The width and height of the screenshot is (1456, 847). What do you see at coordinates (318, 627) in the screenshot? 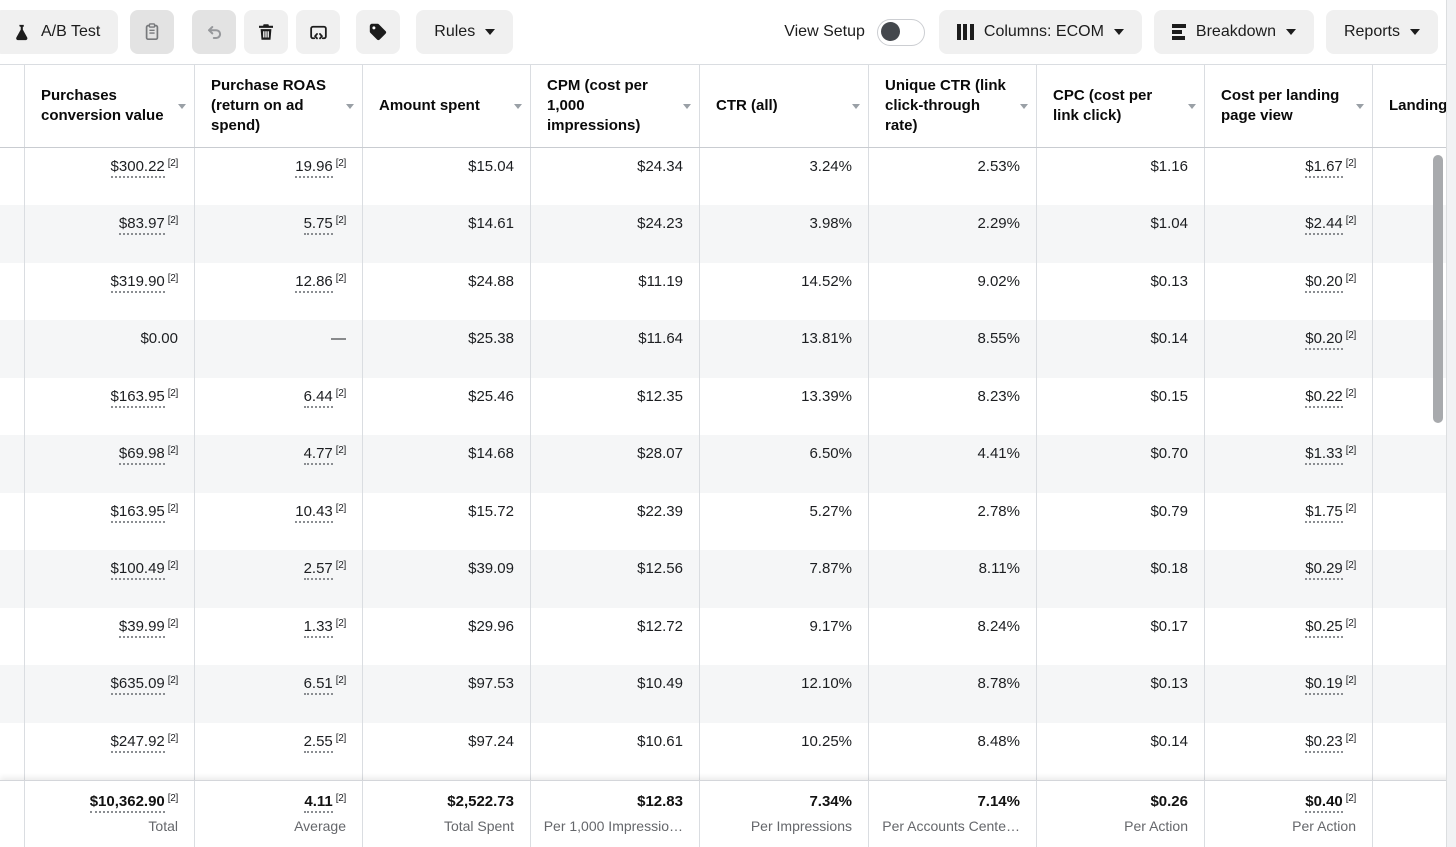
I see `cell-value: 1.33` at bounding box center [318, 627].